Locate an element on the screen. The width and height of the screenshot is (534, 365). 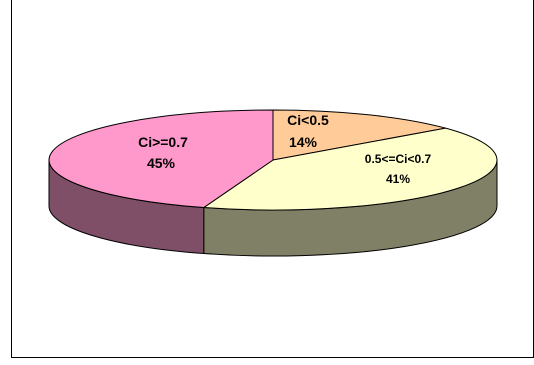
pie-labels: Ci<0.5 14% 0.5<=Ci<0.7 41% Ci>=0.7 45% is located at coordinates (284, 149).